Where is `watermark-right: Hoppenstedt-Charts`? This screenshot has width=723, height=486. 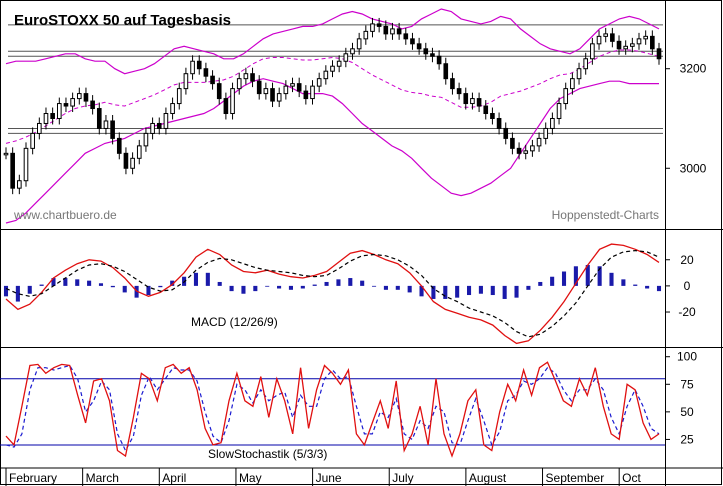 watermark-right: Hoppenstedt-Charts is located at coordinates (605, 215).